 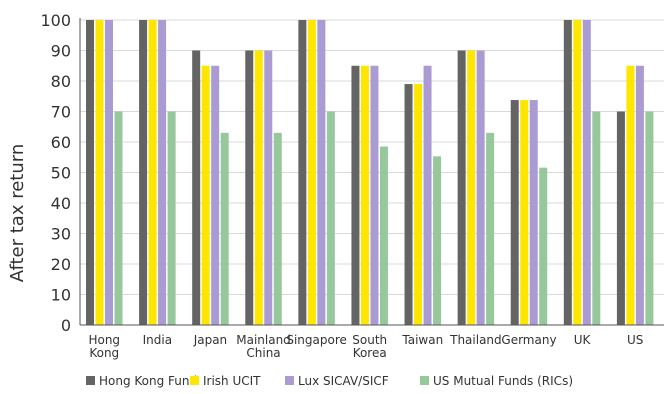 What do you see at coordinates (503, 381) in the screenshot?
I see `legend-label: US Mutual Funds (RICs)` at bounding box center [503, 381].